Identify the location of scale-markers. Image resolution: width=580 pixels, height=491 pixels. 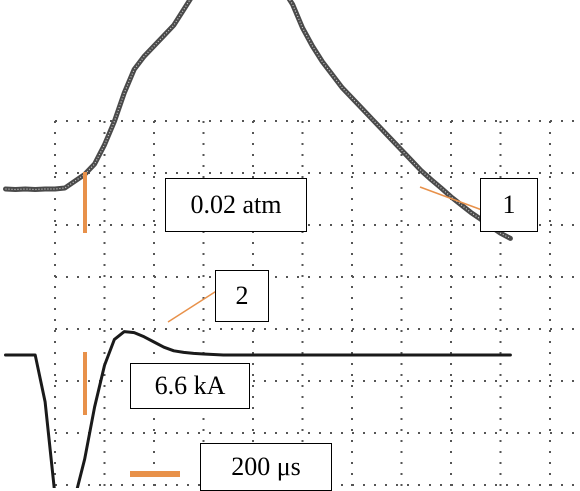
(131, 324).